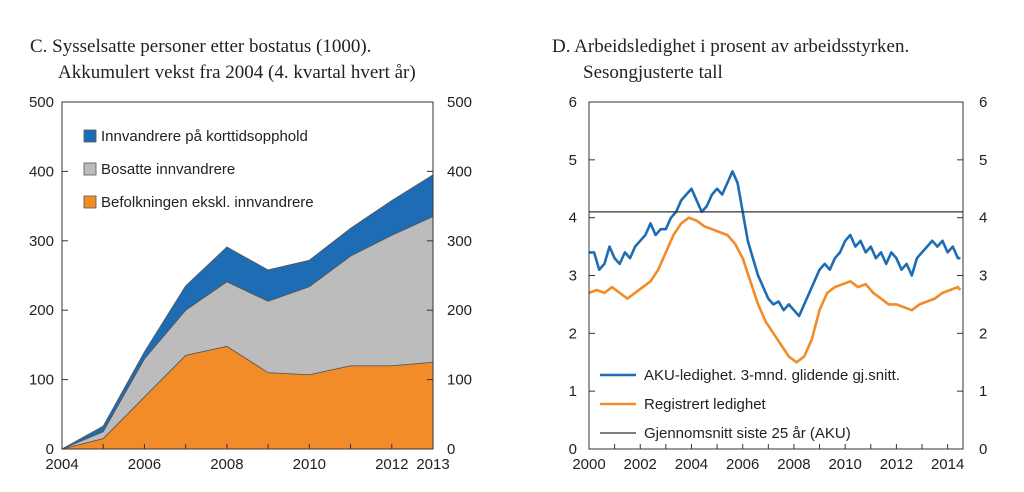 The height and width of the screenshot is (492, 1024). I want to click on d-legend-label-2: Gjennomsnitt siste 25 år (AKU), so click(747, 433).